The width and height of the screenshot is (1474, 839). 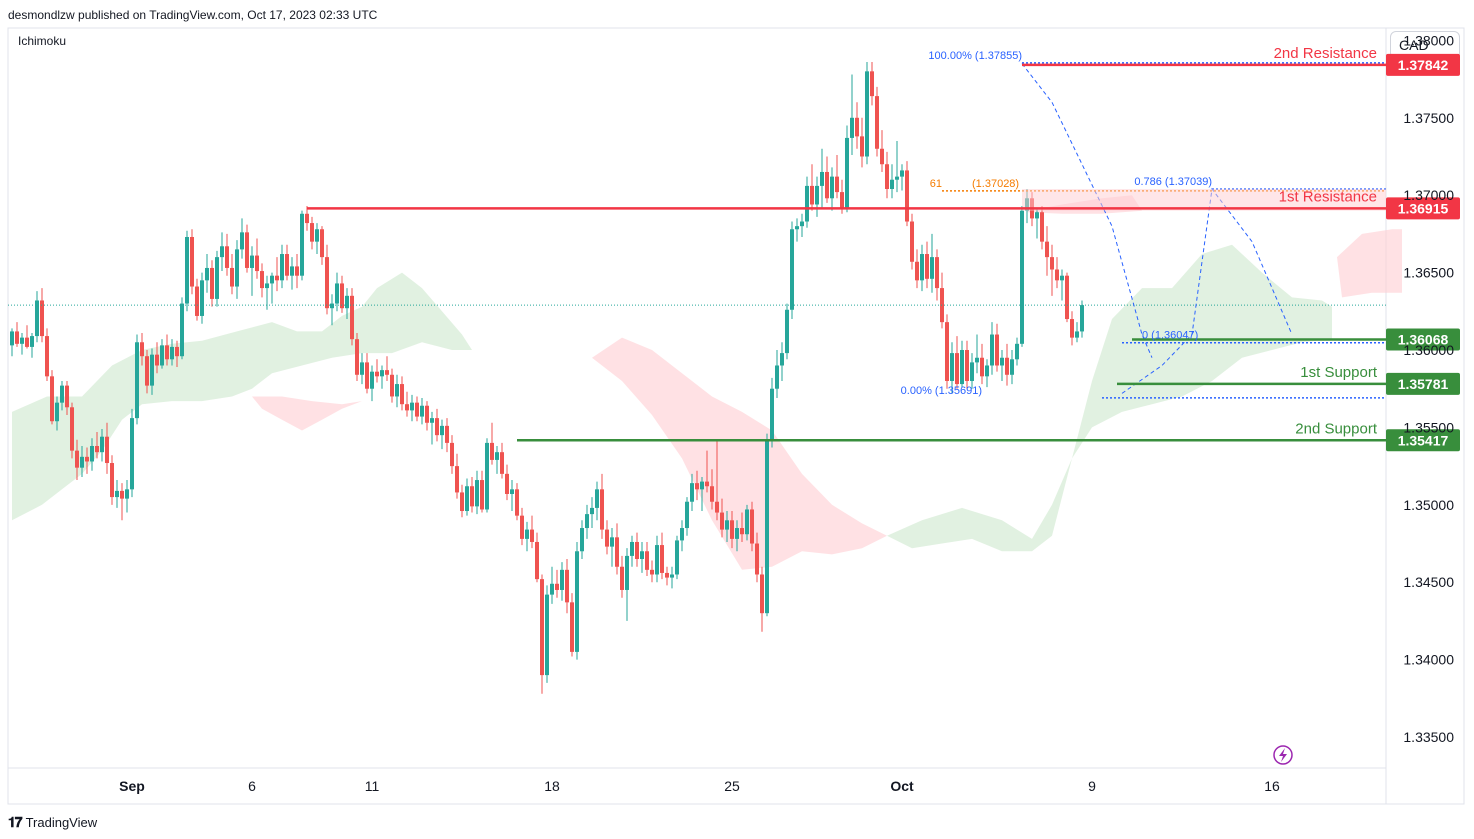 What do you see at coordinates (52, 822) in the screenshot?
I see `footer-brand: 𝟏𝟕 TradingView` at bounding box center [52, 822].